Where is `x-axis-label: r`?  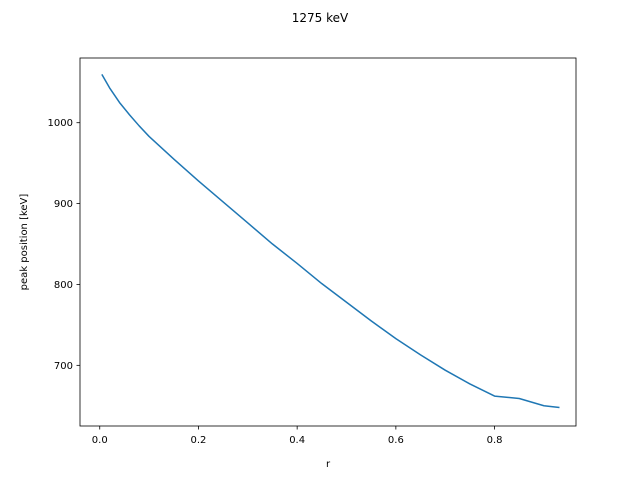
x-axis-label: r is located at coordinates (328, 464).